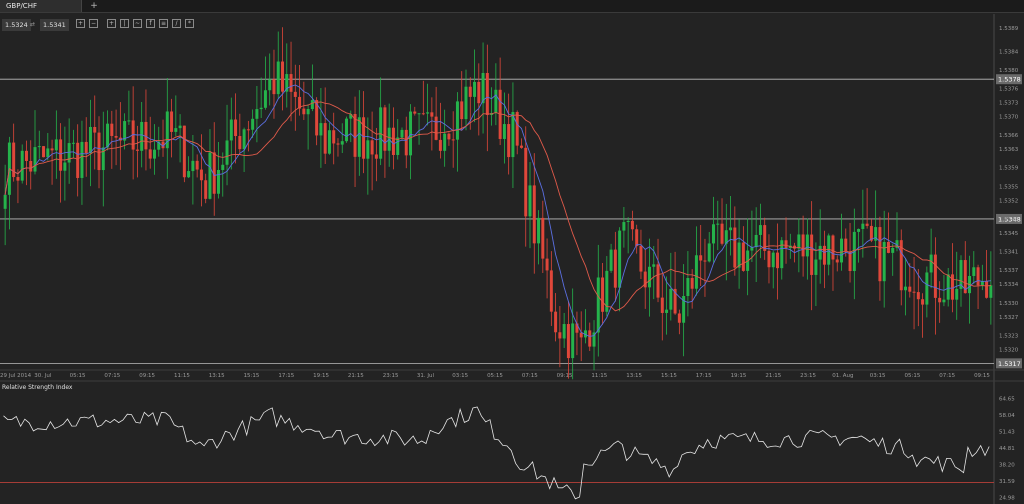  What do you see at coordinates (1008, 201) in the screenshot?
I see `price-tick-label: 1.5352` at bounding box center [1008, 201].